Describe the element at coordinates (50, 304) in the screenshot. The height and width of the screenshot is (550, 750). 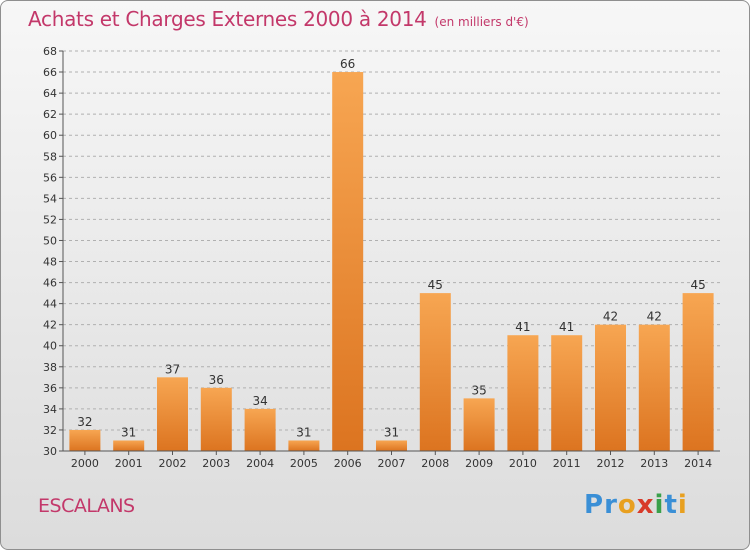
I see `y-tick-label: 44` at that location.